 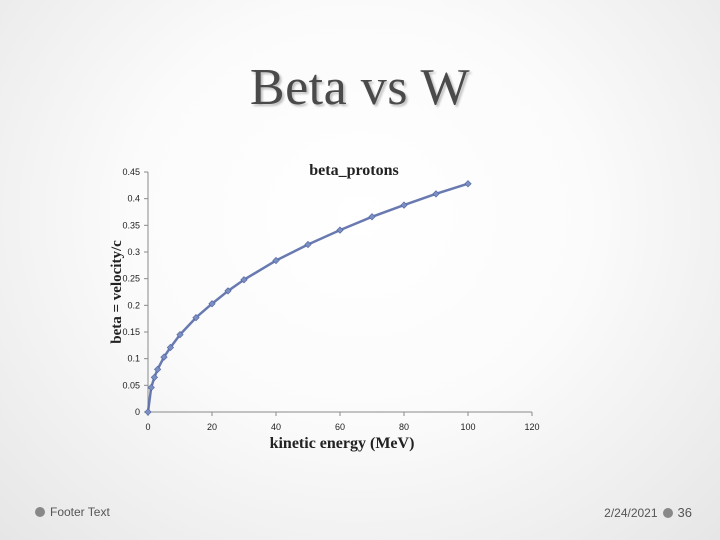 I want to click on y-tick-label: 0.05, so click(x=131, y=385).